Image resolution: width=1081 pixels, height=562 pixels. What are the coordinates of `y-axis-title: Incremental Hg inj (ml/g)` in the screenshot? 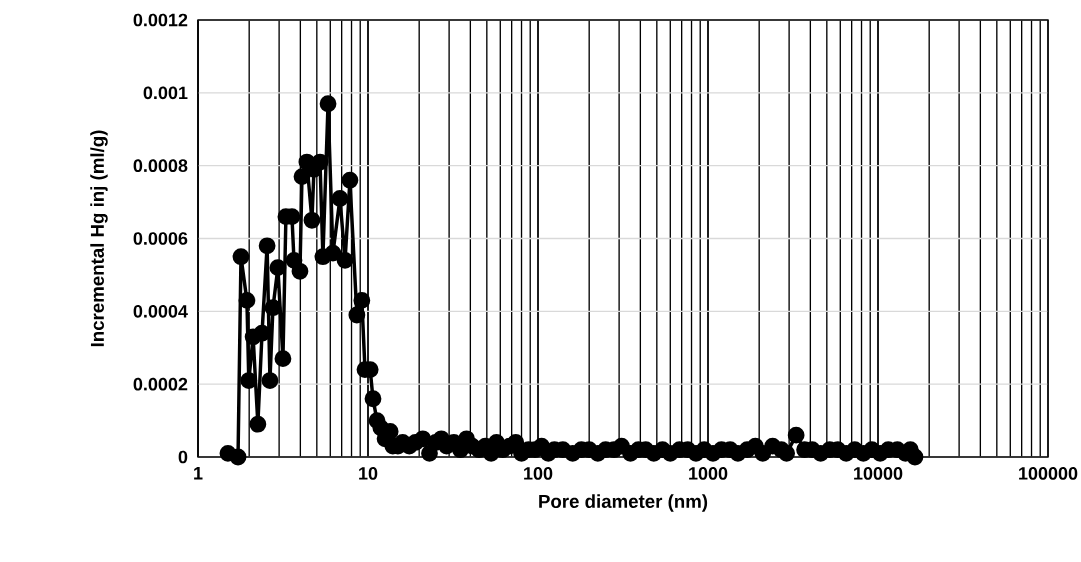 It's located at (99, 238).